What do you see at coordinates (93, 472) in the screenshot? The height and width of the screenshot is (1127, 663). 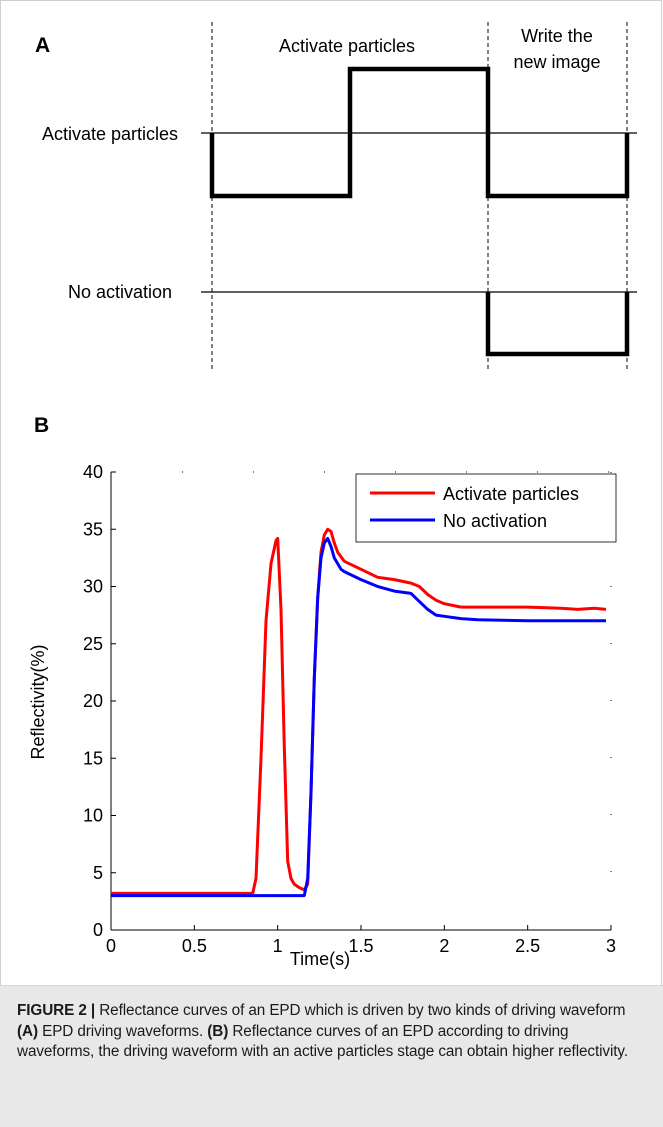 I see `y-tick-label: 40` at bounding box center [93, 472].